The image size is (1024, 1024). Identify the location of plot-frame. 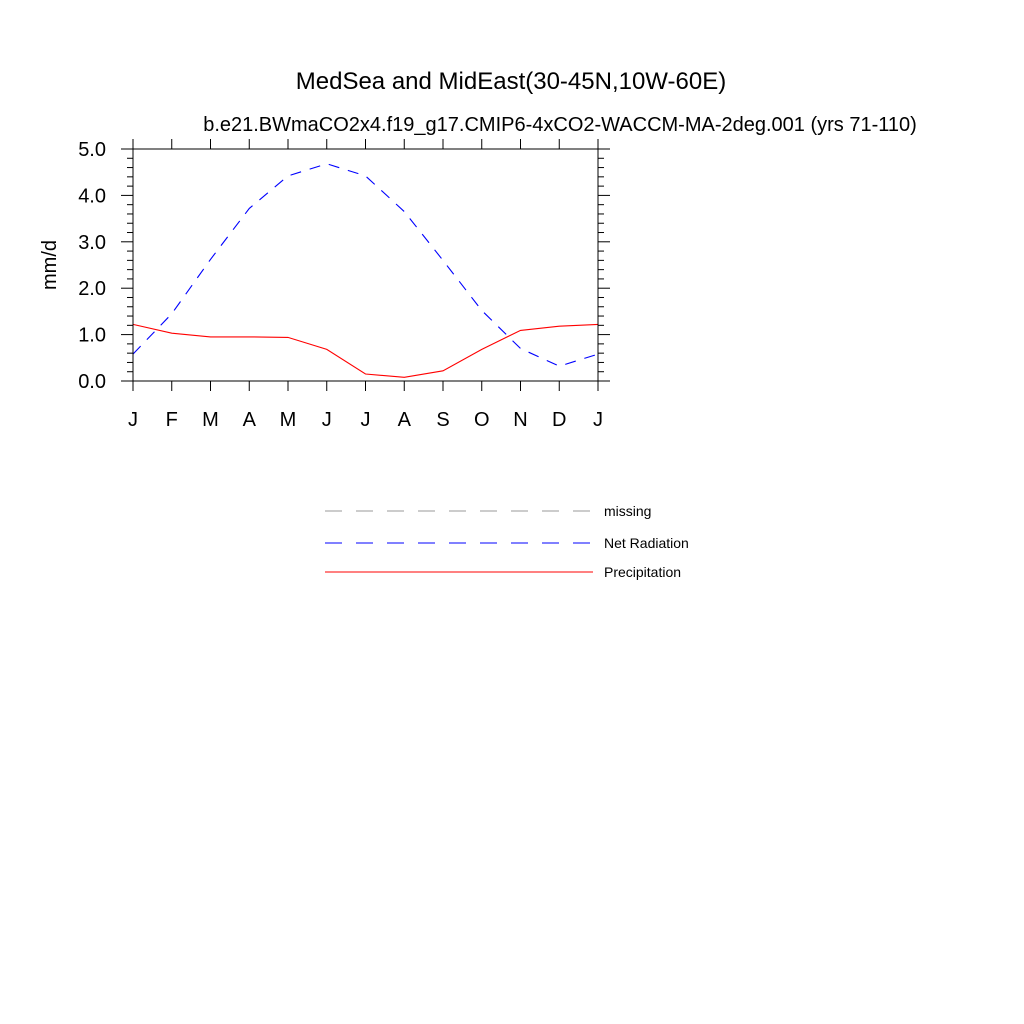
(365, 265).